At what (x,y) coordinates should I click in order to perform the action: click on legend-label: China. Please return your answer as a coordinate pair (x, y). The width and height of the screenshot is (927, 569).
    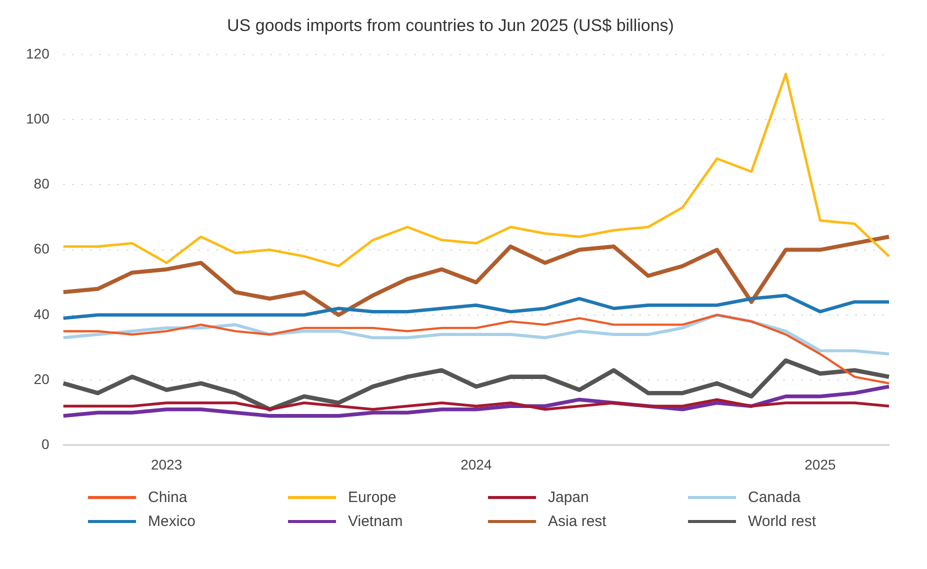
    Looking at the image, I should click on (168, 497).